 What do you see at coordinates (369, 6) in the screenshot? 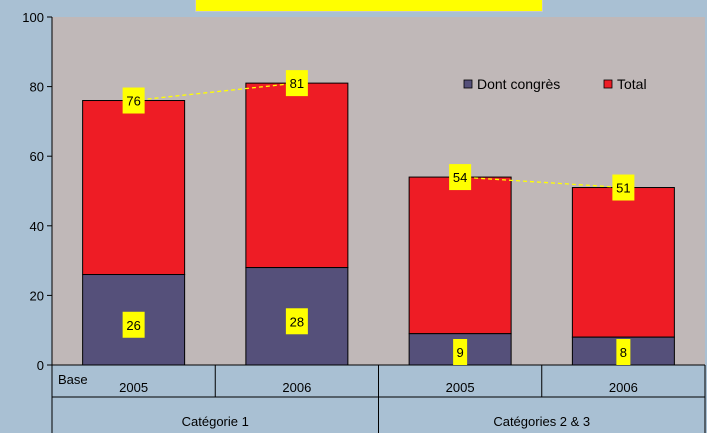
I see `chart-title-banner` at bounding box center [369, 6].